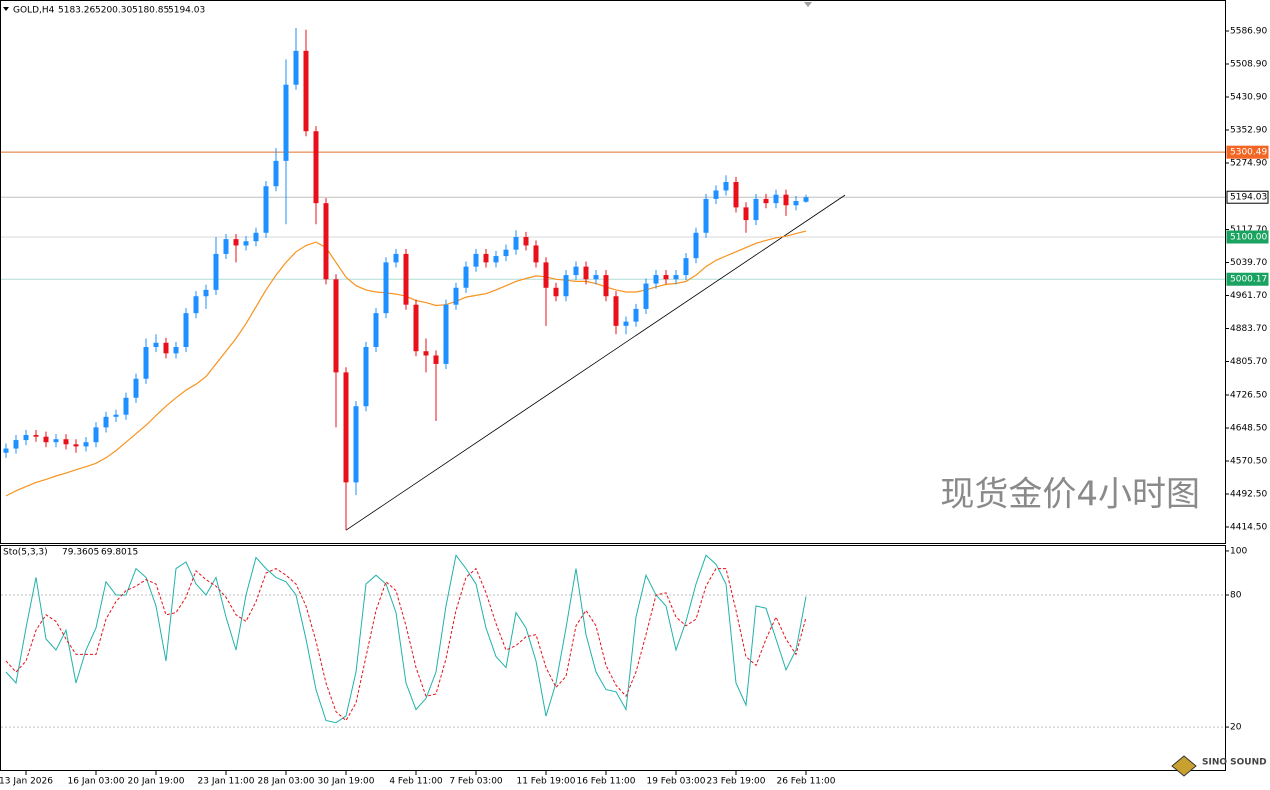 The height and width of the screenshot is (790, 1270). I want to click on x-tick-label: 16 Jan 03:00, so click(96, 782).